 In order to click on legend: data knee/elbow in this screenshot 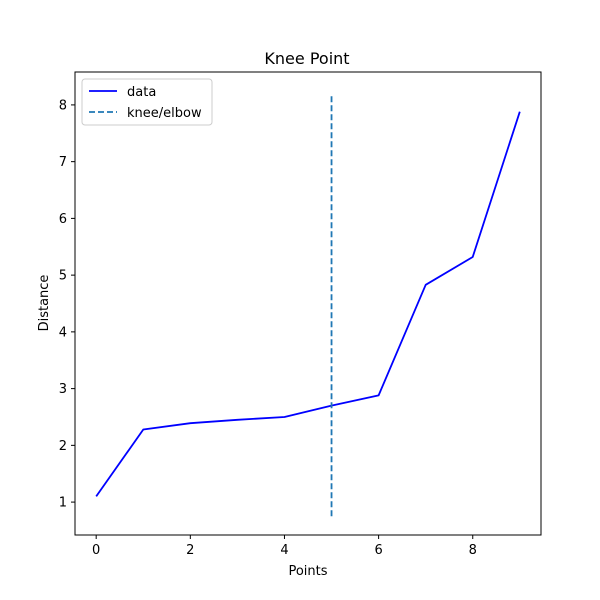, I will do `click(147, 102)`.